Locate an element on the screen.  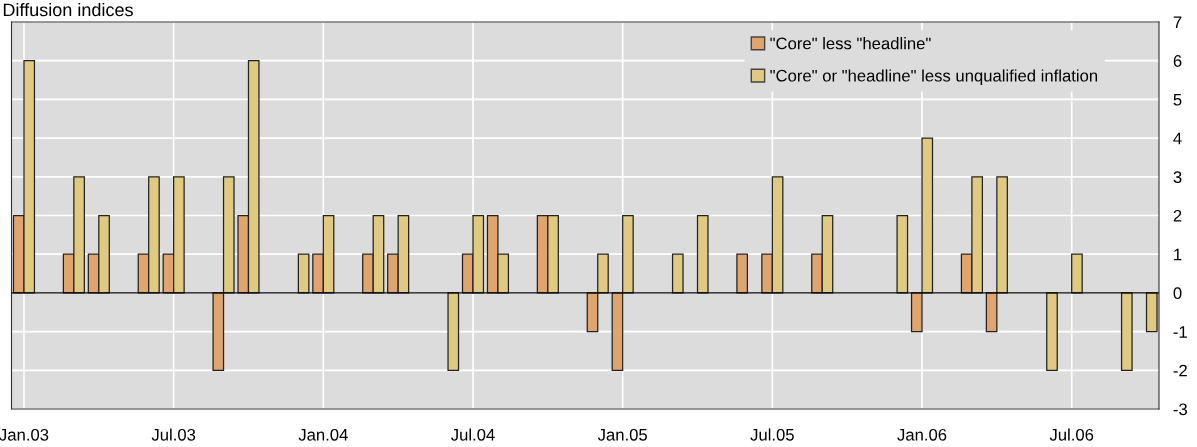
x-tick-label: Jul.04 is located at coordinates (473, 434).